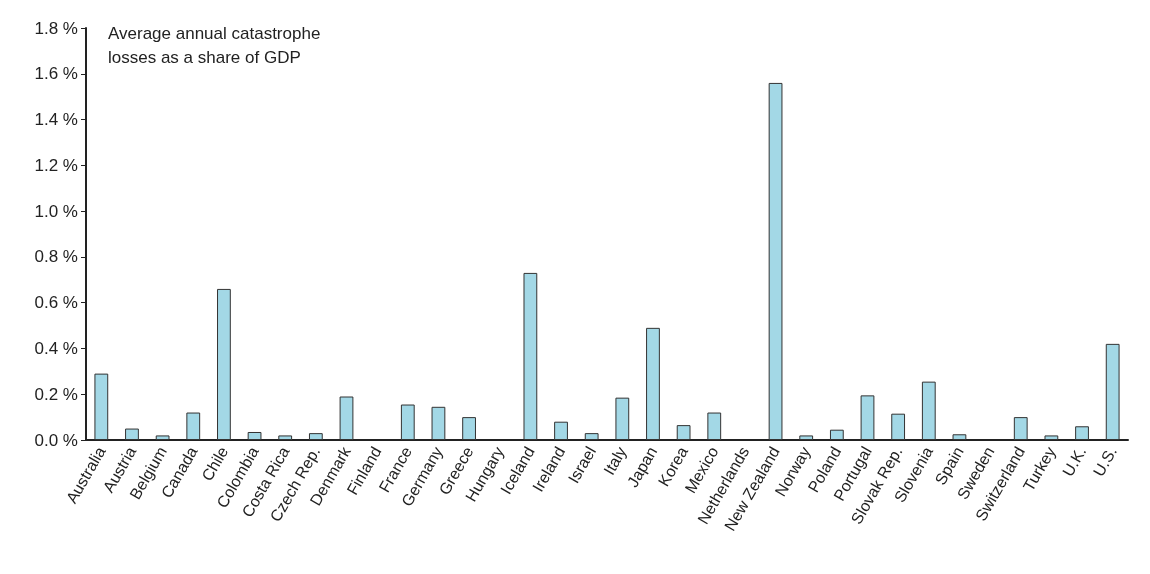 This screenshot has width=1150, height=574. What do you see at coordinates (56, 440) in the screenshot?
I see `y-tick-label: 0.0 %` at bounding box center [56, 440].